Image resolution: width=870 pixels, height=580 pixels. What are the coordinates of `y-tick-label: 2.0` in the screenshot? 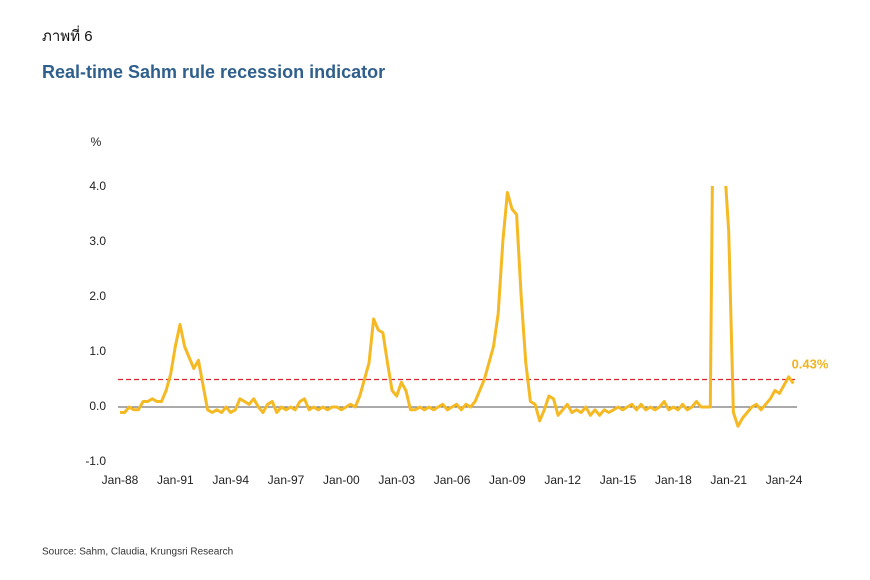 It's located at (97, 296).